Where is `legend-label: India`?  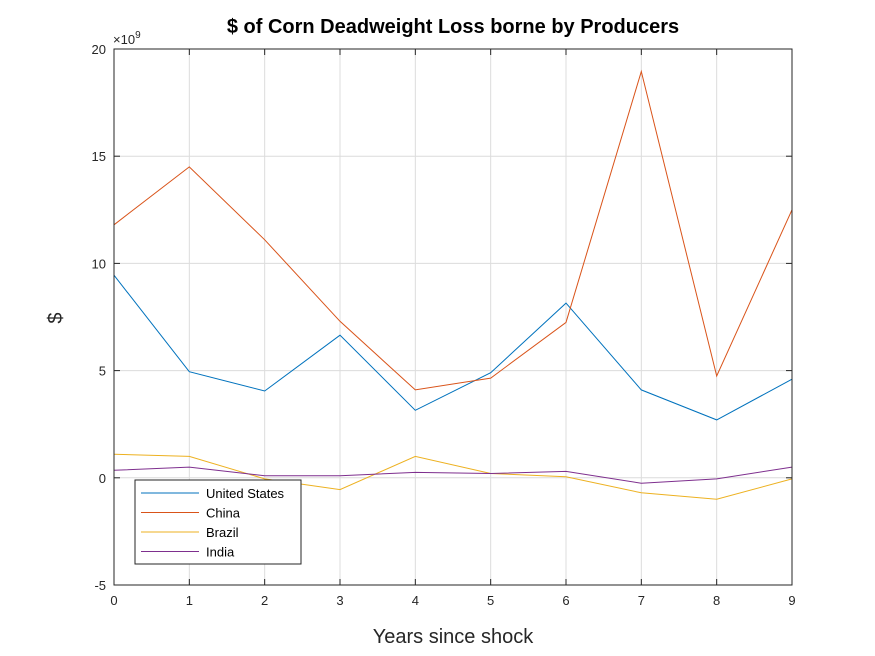 legend-label: India is located at coordinates (220, 552).